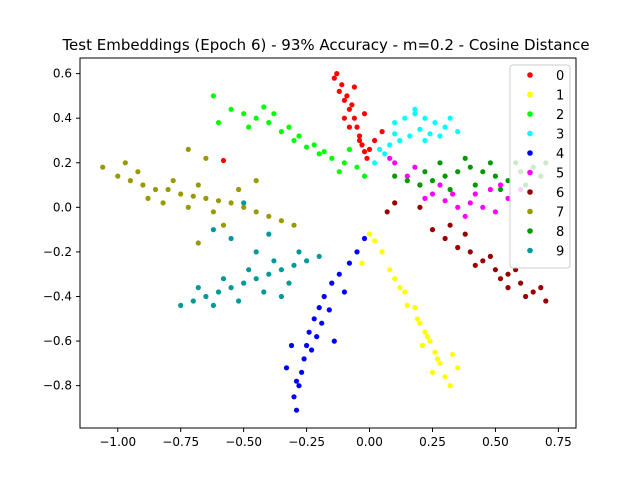 This screenshot has width=640, height=480. Describe the element at coordinates (335, 438) in the screenshot. I see `x-axis: −1.00 −0.75 −0.50 −0.25 0.00 0.25 0.50 0.75` at that location.